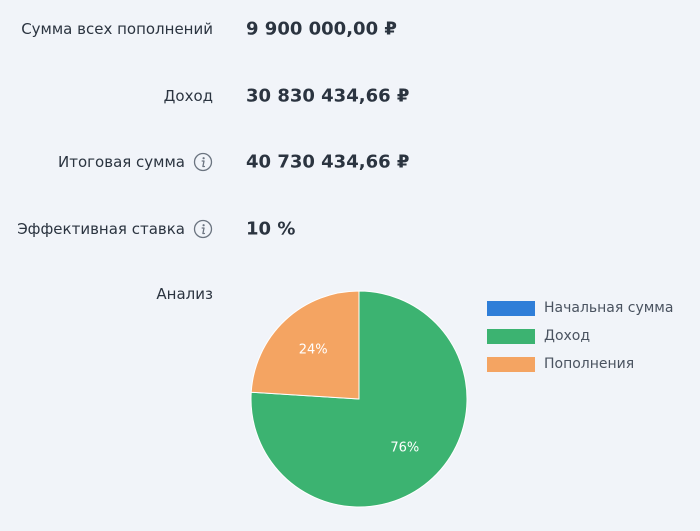 This screenshot has height=531, width=700. I want to click on final-sum-label: Итоговая сумма, so click(121, 162).